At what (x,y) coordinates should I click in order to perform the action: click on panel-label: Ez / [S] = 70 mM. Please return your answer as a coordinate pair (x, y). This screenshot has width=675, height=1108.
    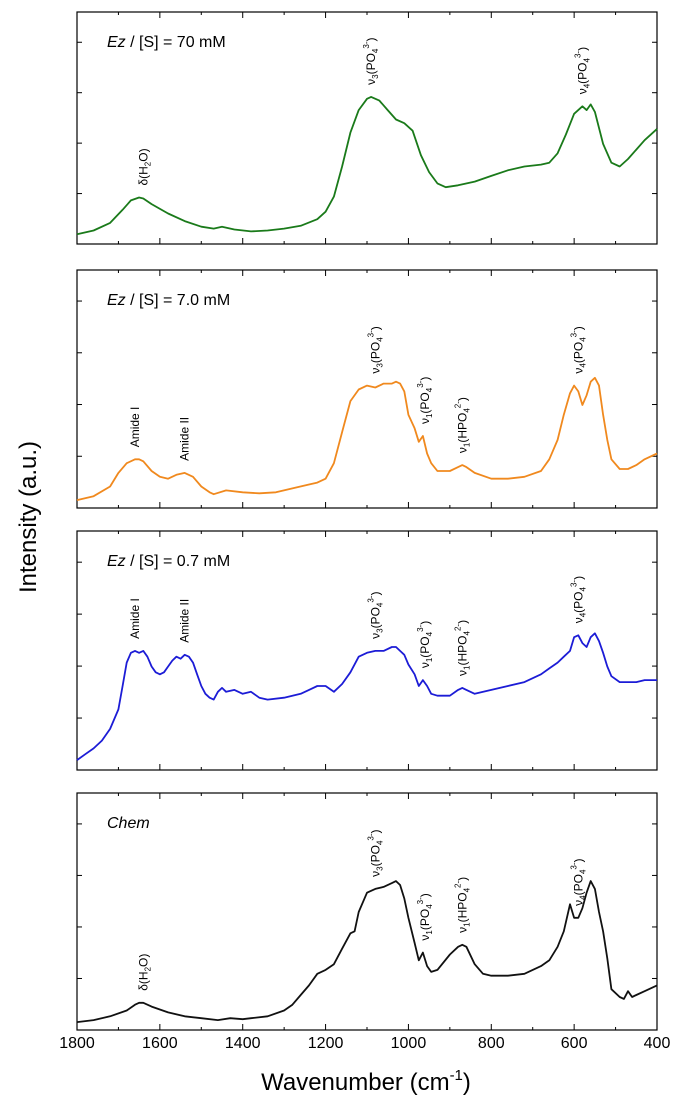
    Looking at the image, I should click on (166, 42).